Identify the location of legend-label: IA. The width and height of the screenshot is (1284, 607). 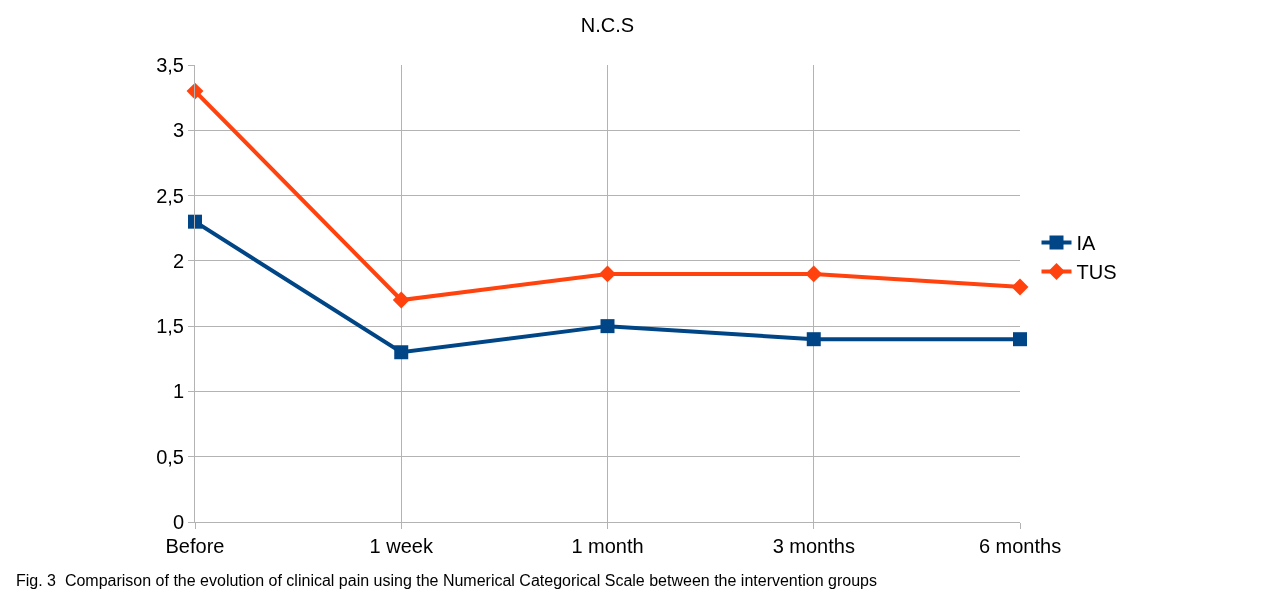
(1086, 243).